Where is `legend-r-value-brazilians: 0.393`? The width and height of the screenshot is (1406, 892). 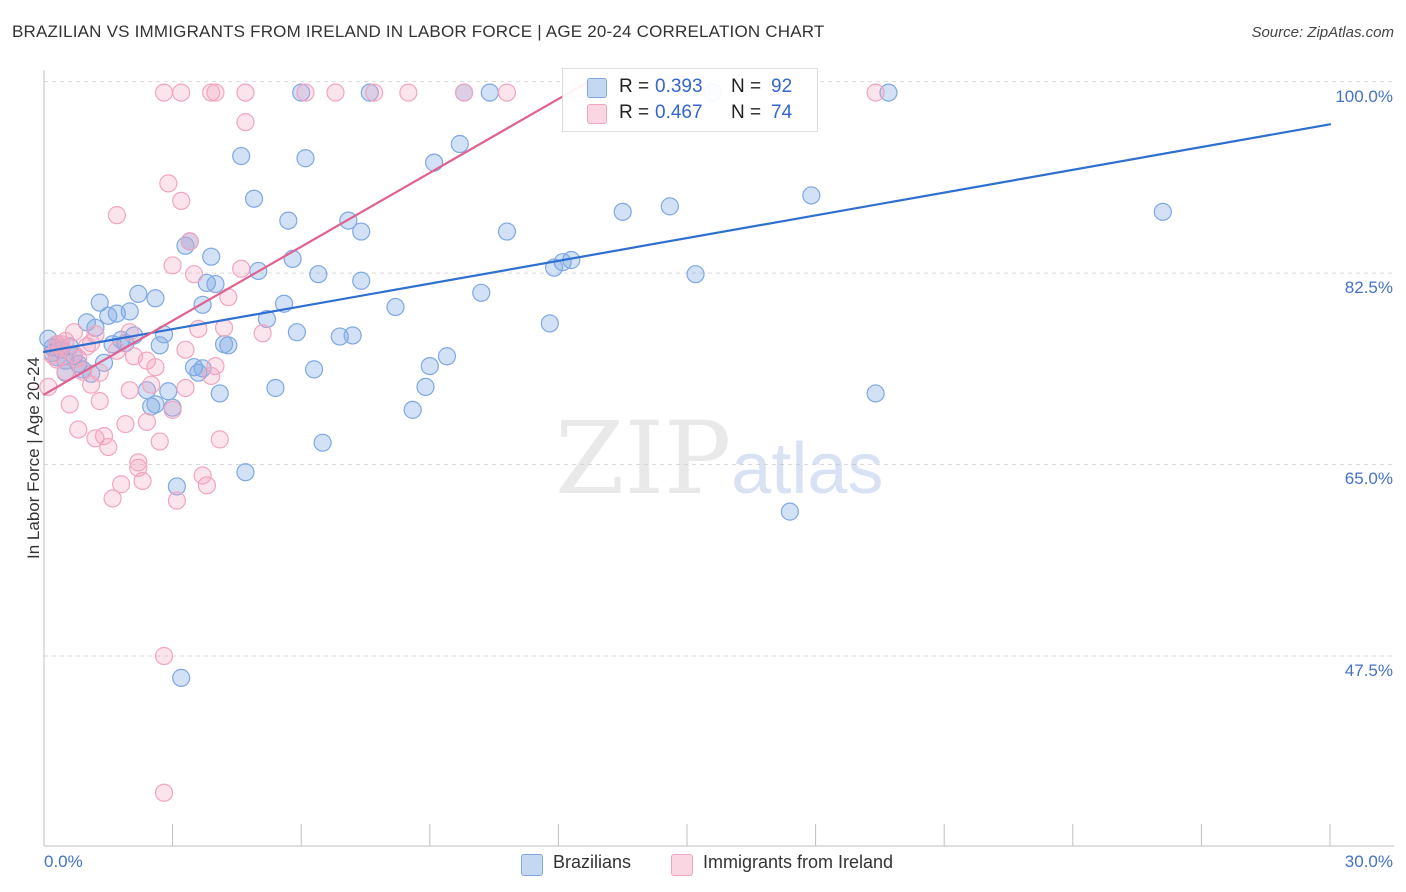
legend-r-value-brazilians: 0.393 is located at coordinates (679, 86).